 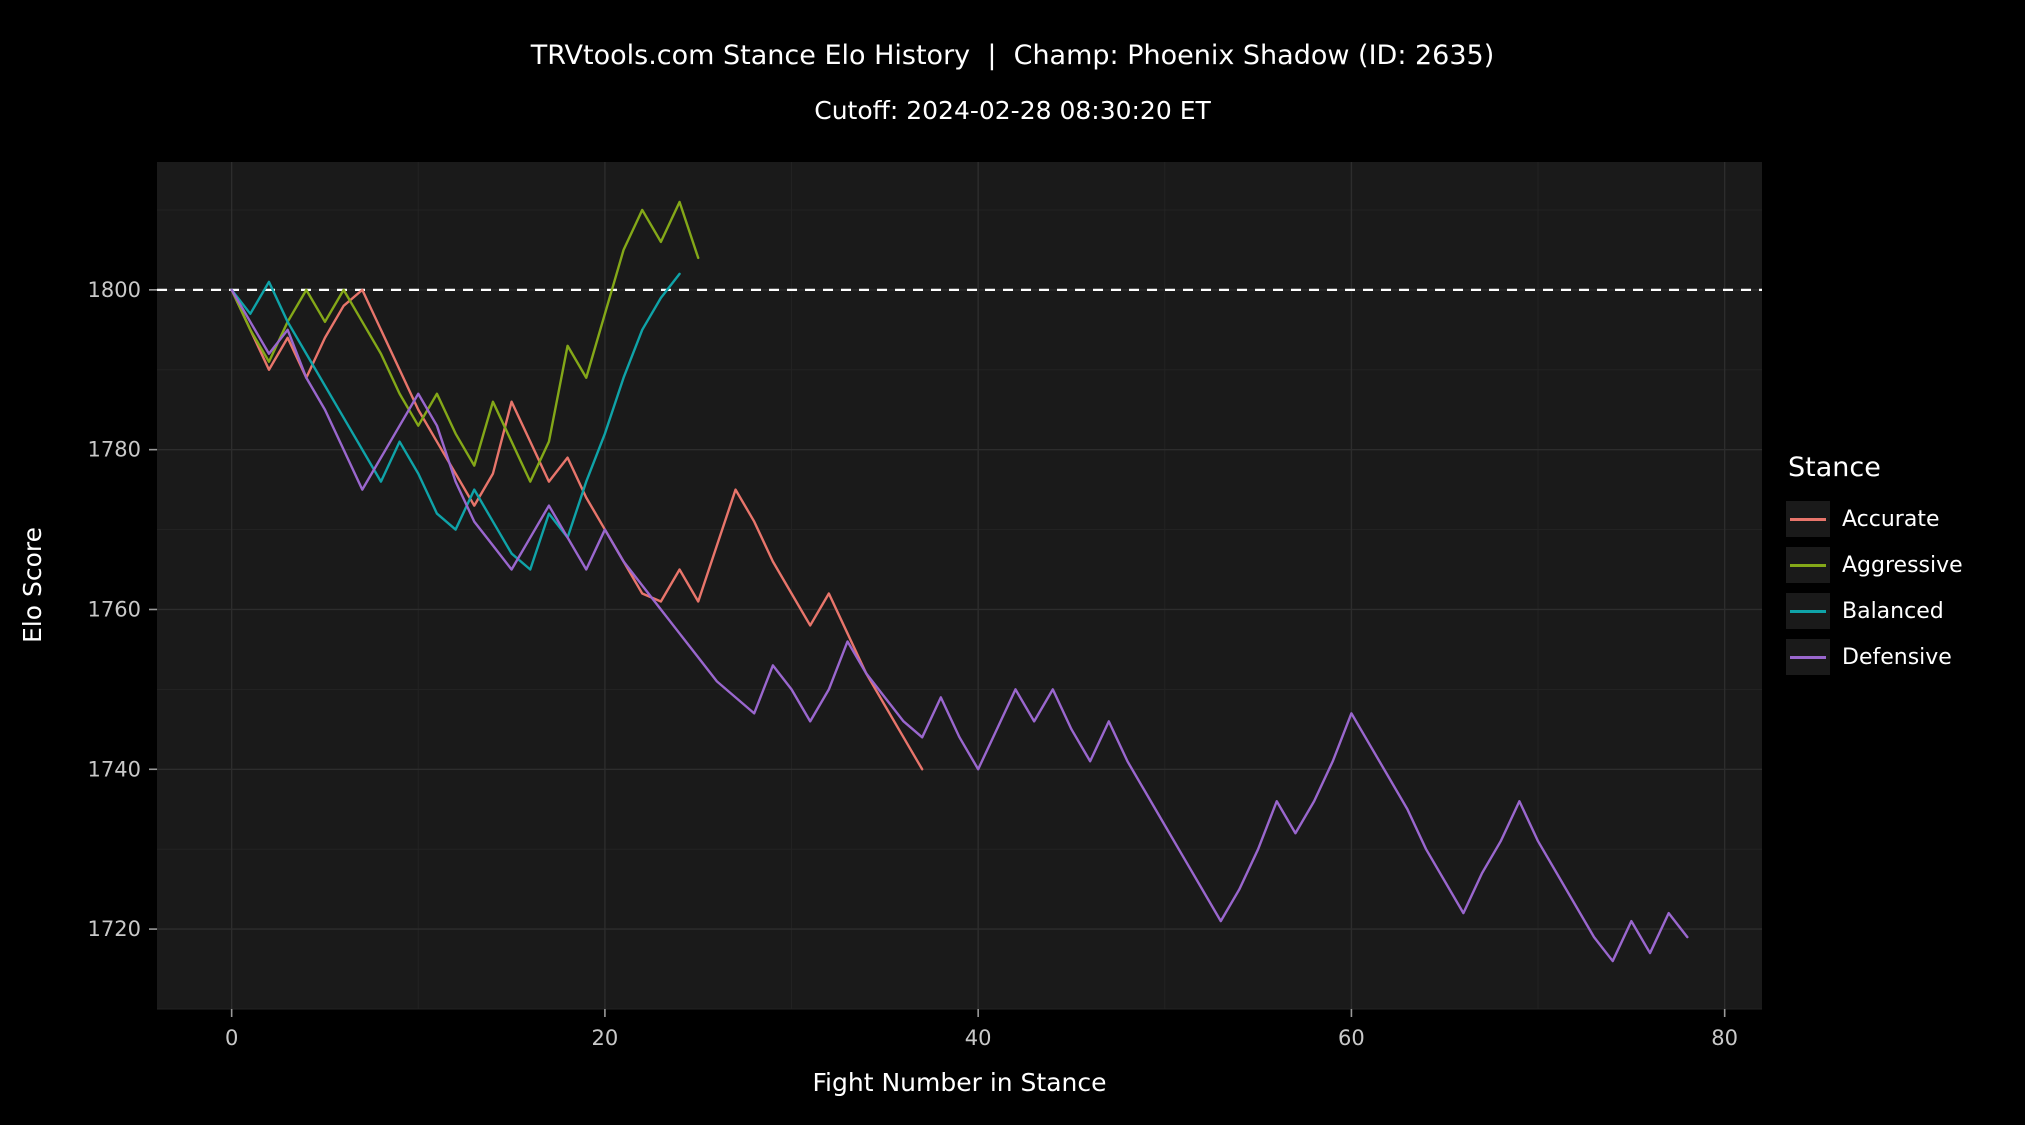 I want to click on legend-label-balanced: Balanced, so click(x=1893, y=611).